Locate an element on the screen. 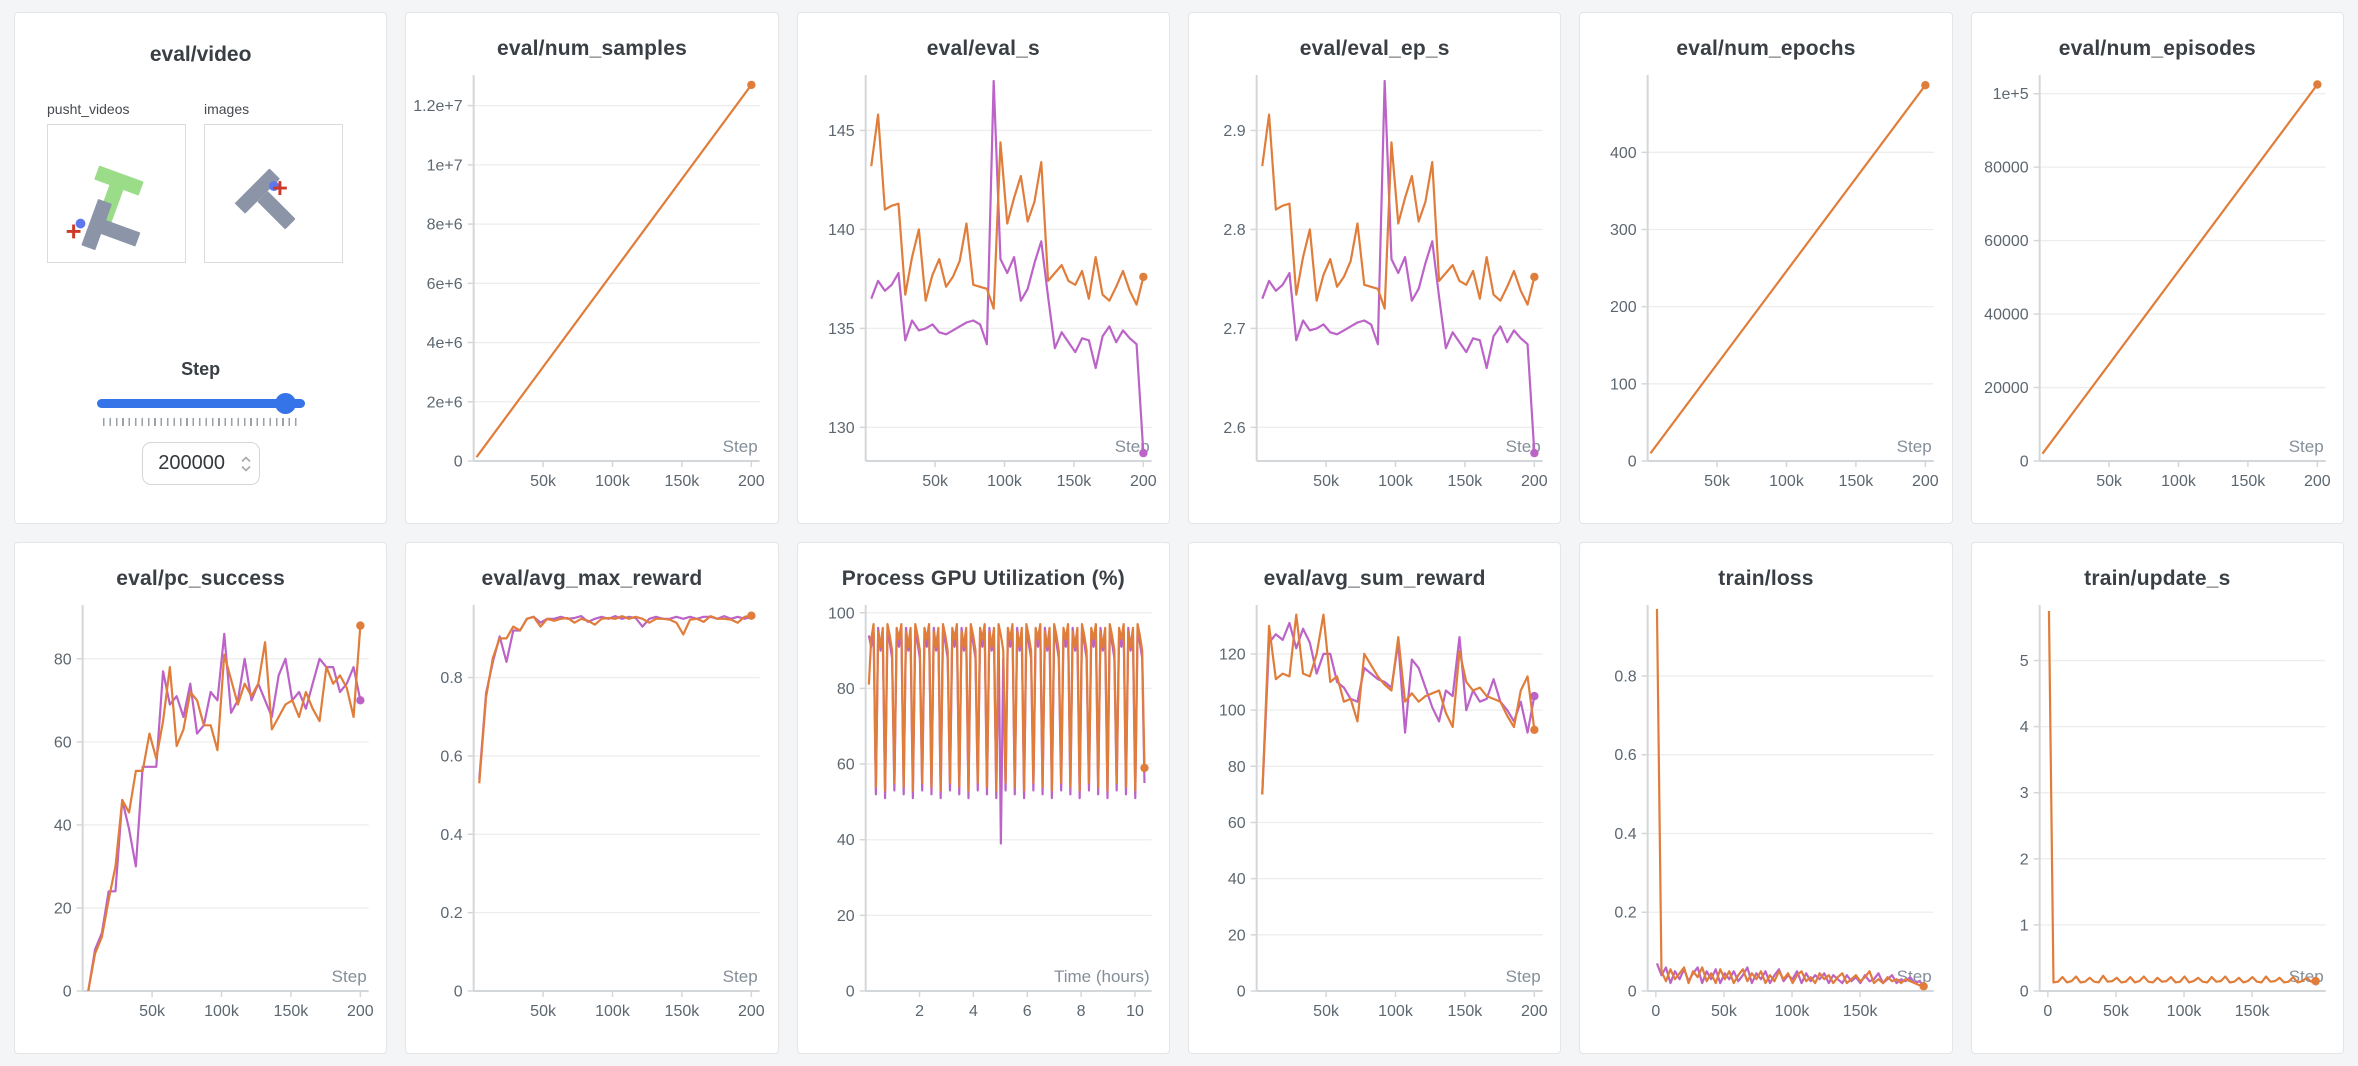 This screenshot has height=1066, width=2358. svg-text: 8 is located at coordinates (1080, 1011).